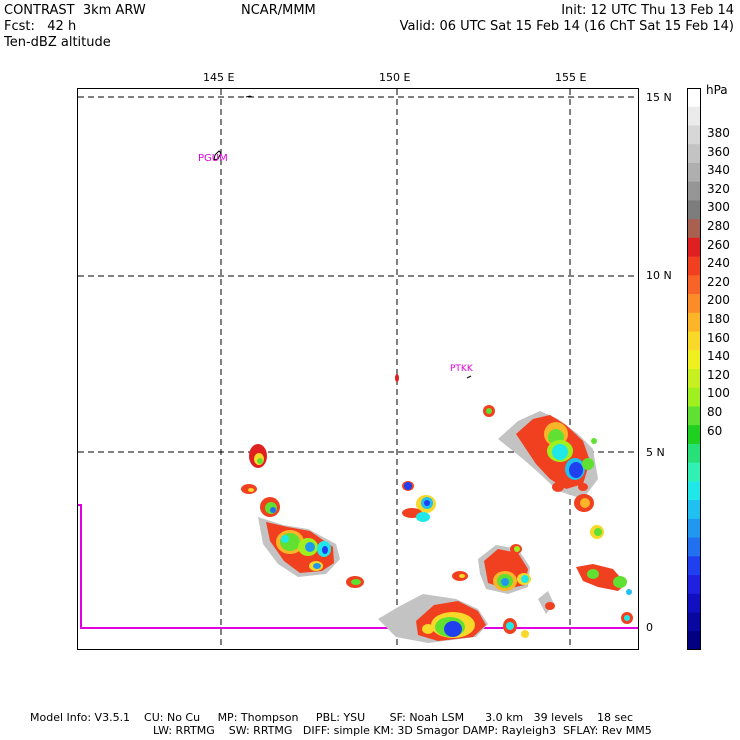  Describe the element at coordinates (718, 337) in the screenshot. I see `colorbar-label: 160` at that location.